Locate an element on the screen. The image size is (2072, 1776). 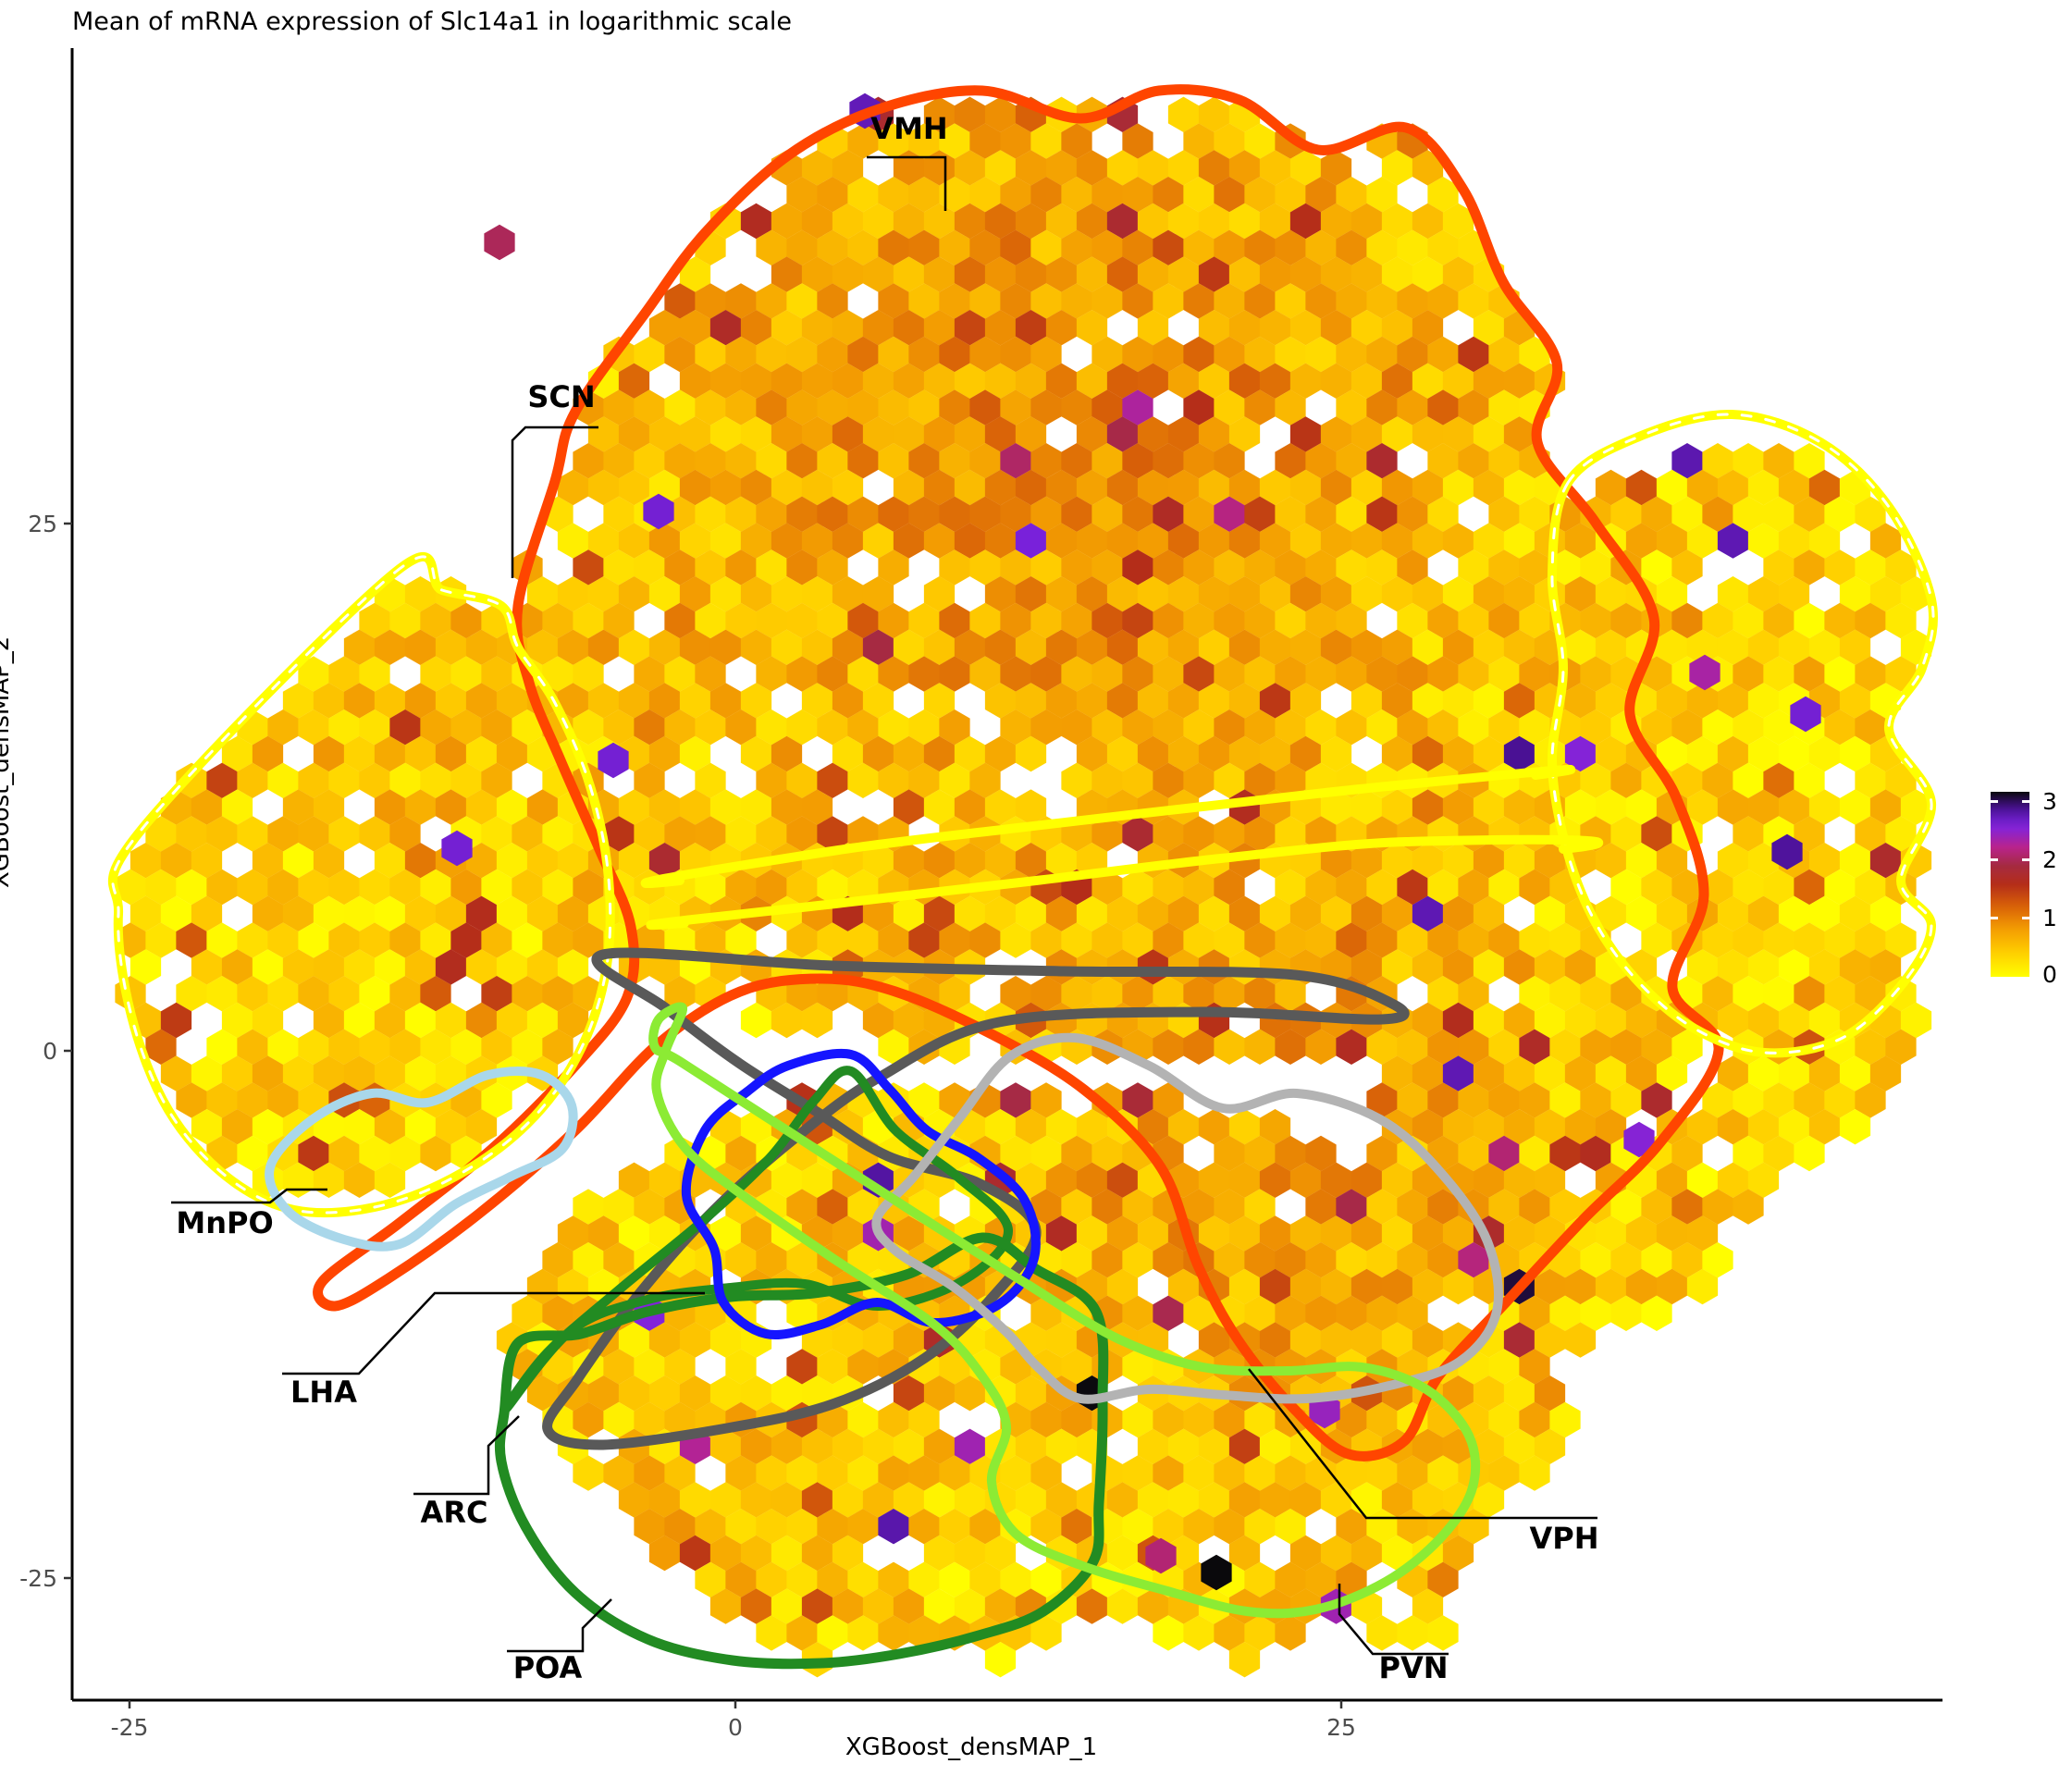
y-tick-label: -25 is located at coordinates (38, 1579).